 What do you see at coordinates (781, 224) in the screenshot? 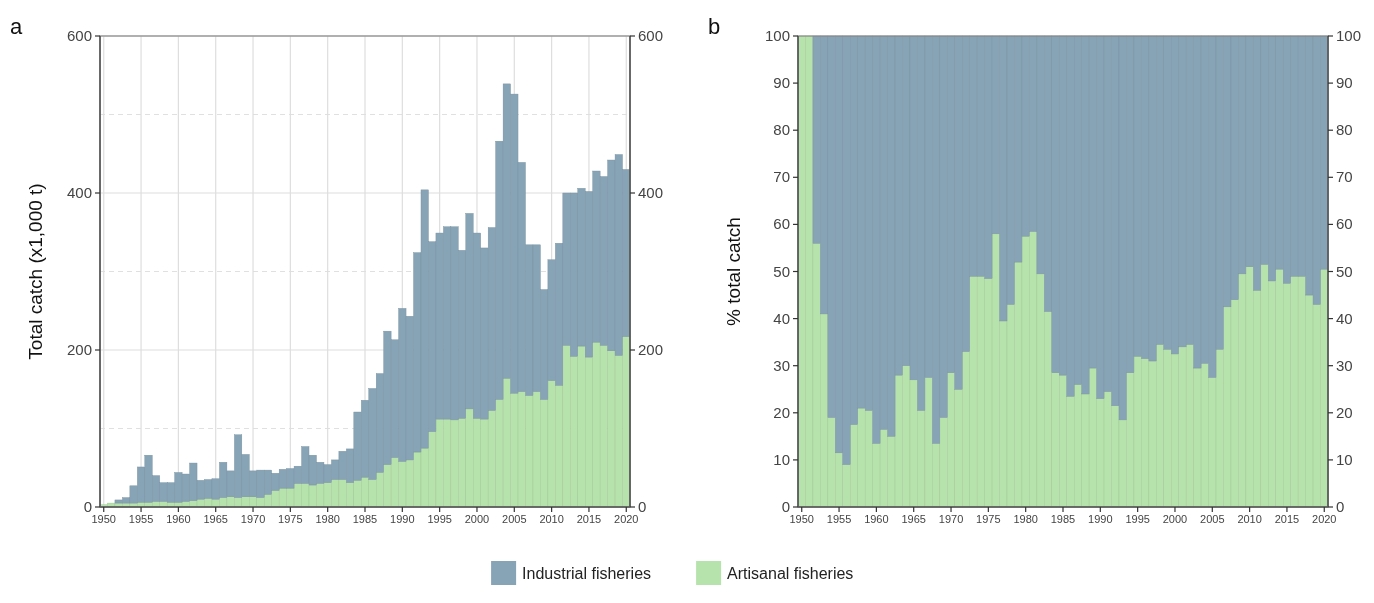
I see `y-tick-label: 60` at bounding box center [781, 224].